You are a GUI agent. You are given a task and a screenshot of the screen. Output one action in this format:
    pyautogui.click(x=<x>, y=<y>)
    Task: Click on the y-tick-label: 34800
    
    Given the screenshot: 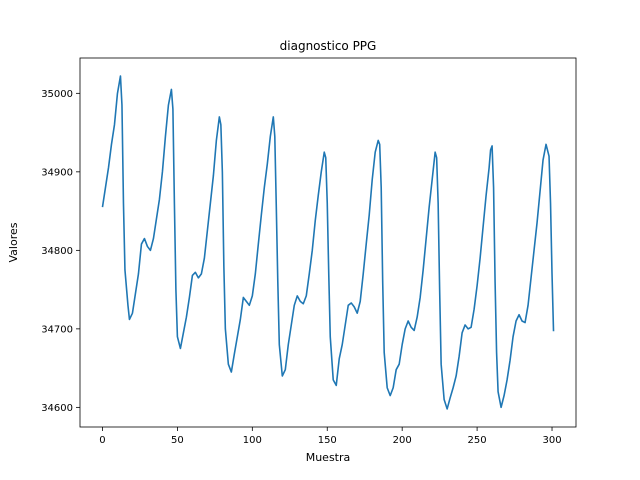 What is the action you would take?
    pyautogui.click(x=57, y=251)
    